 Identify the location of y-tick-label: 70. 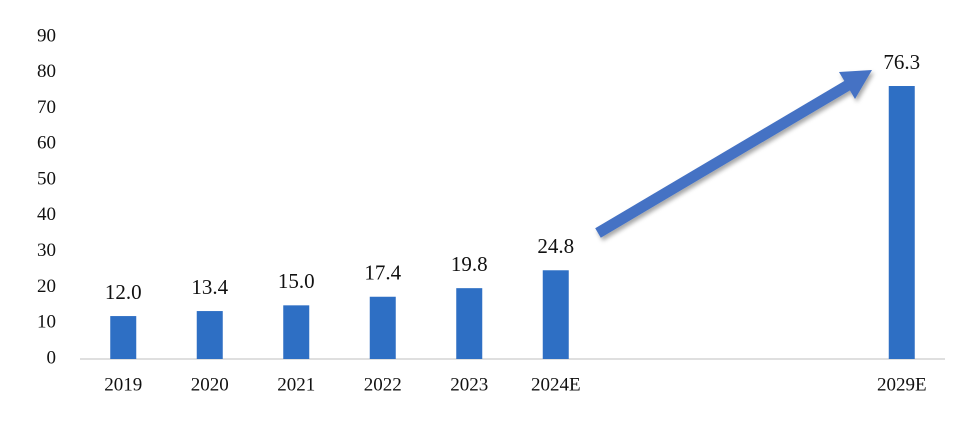
(46, 107).